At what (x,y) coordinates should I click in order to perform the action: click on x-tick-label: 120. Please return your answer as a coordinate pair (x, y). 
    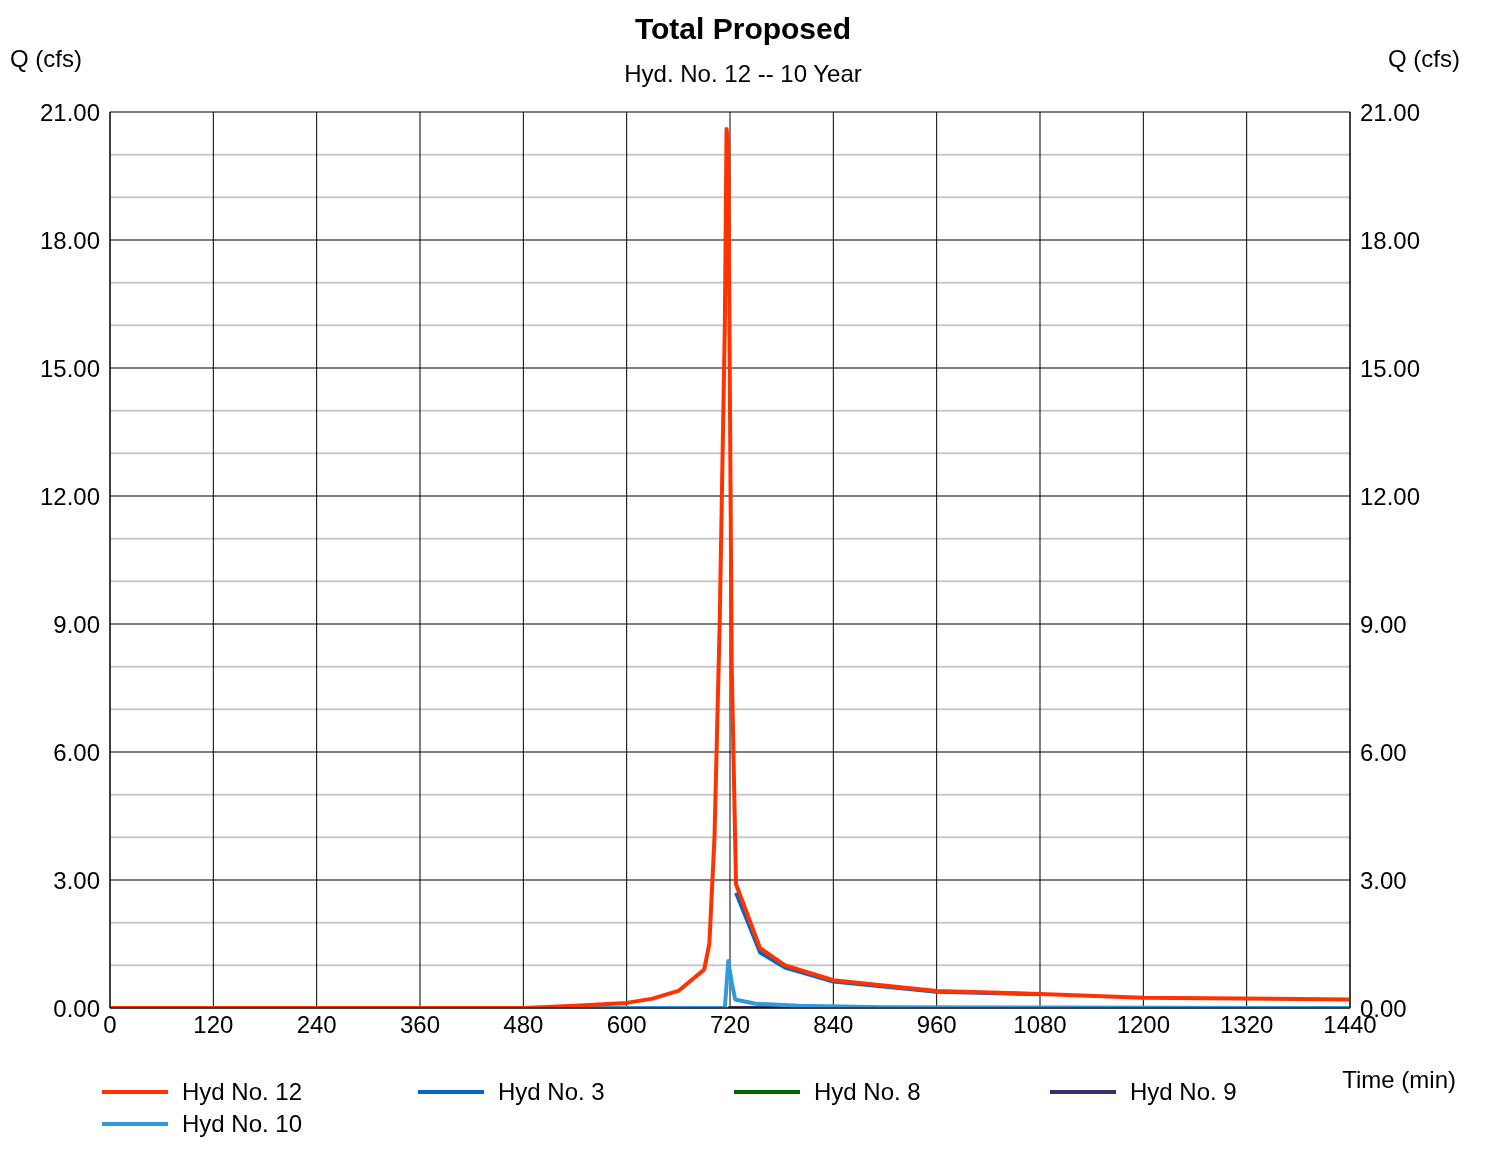
    Looking at the image, I should click on (213, 1025).